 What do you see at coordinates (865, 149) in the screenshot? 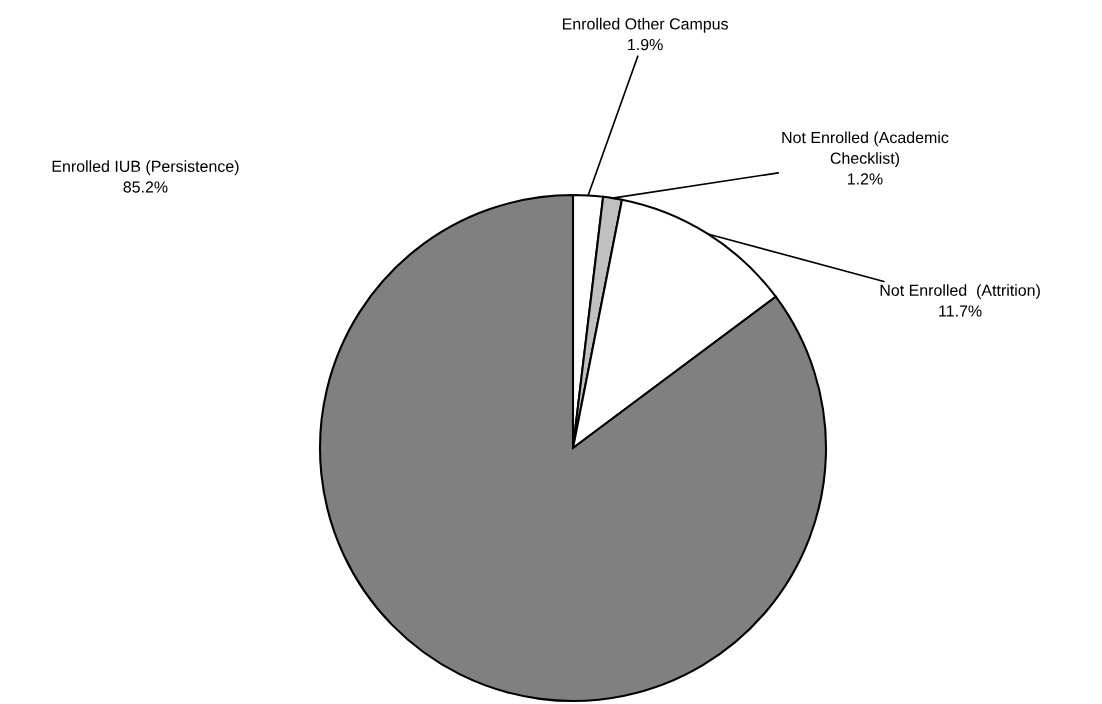
I see `slice-label: Not Enrolled (Academic Checklist)` at bounding box center [865, 149].